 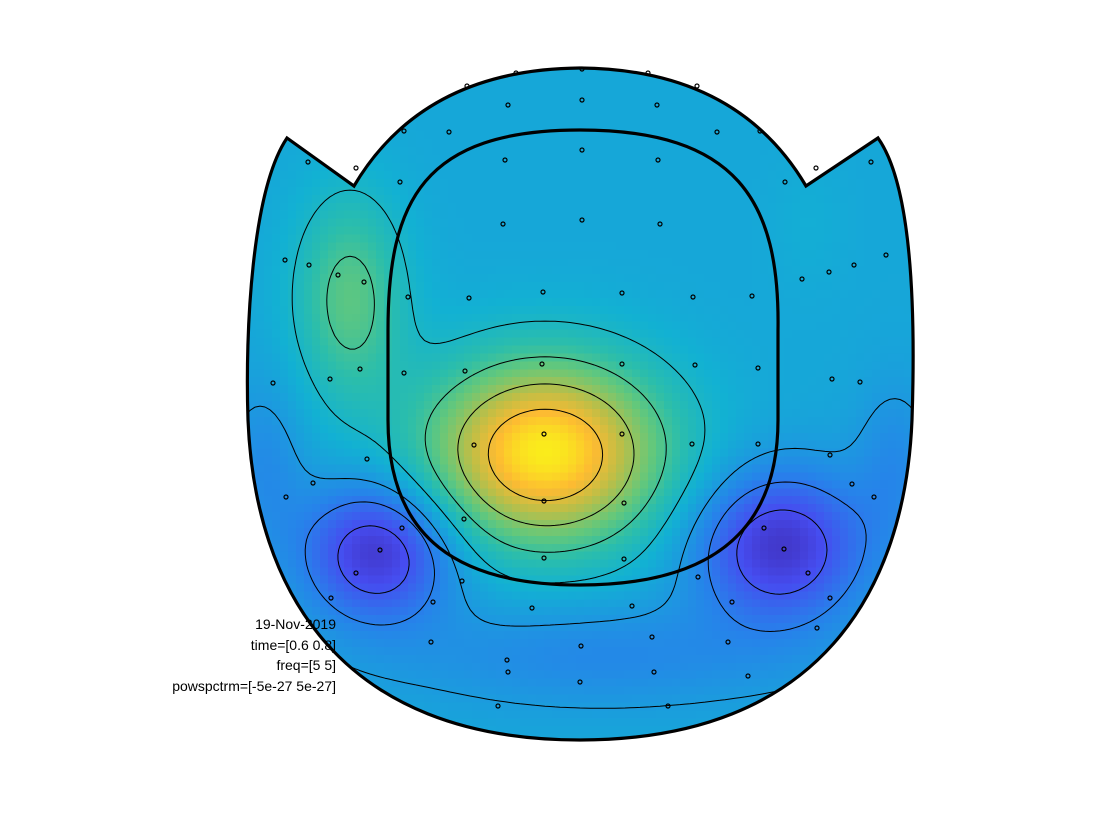 I want to click on freq-annotation: freq=[5 5], so click(x=306, y=665).